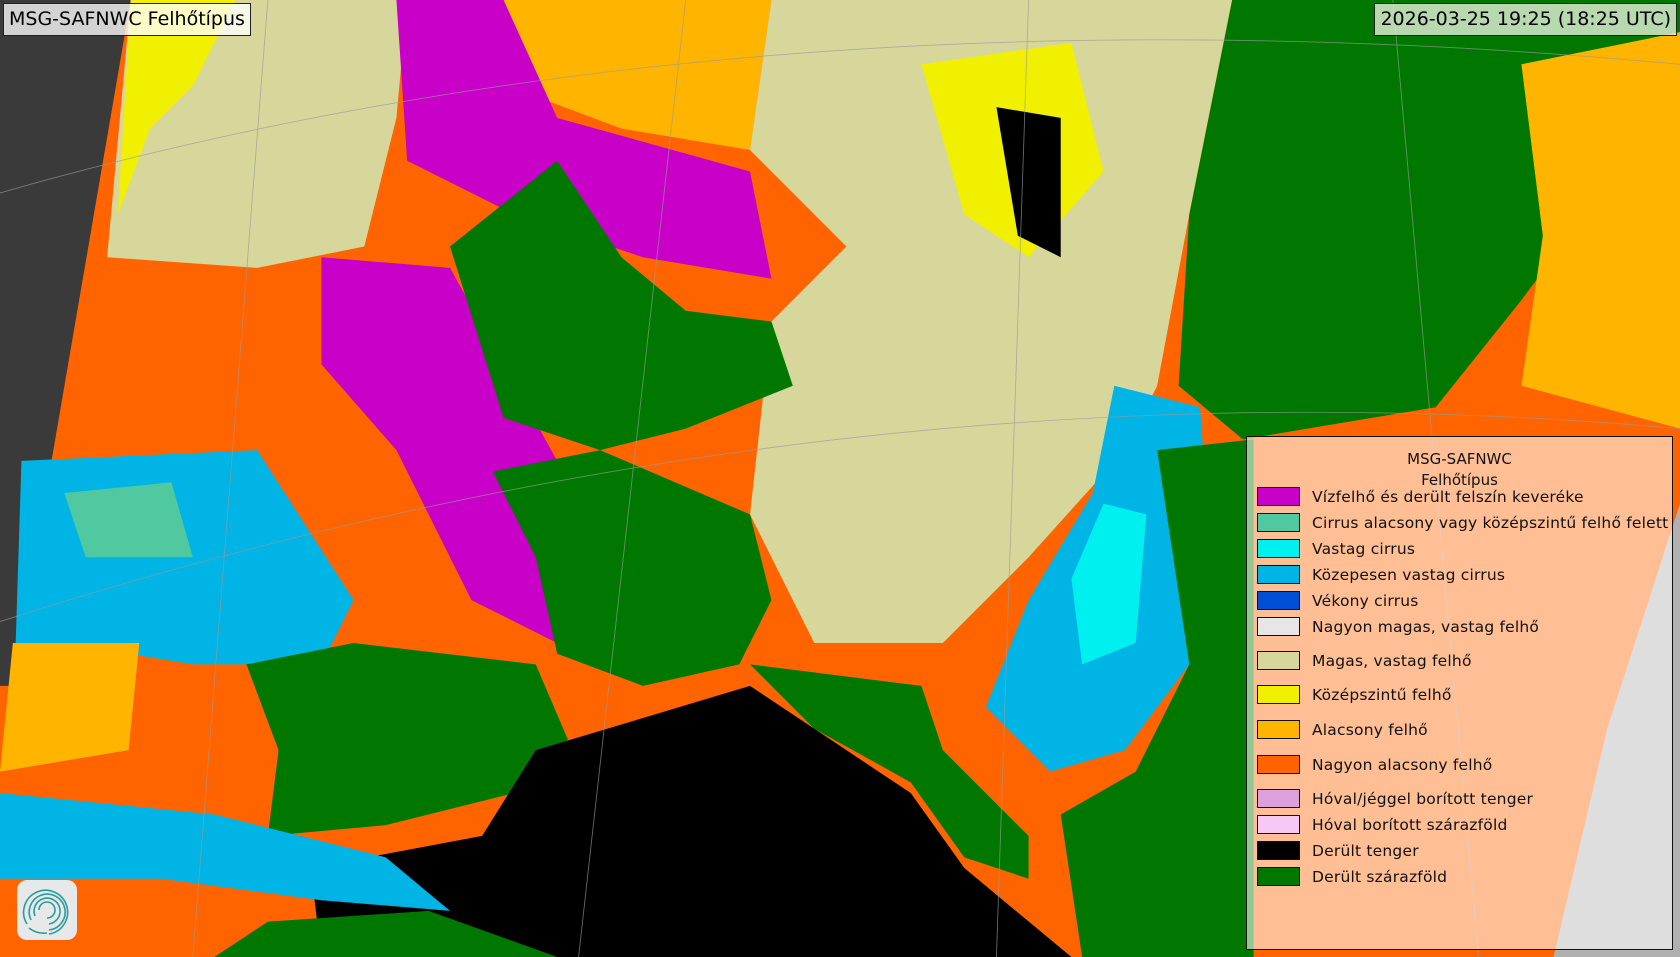 Image resolution: width=1680 pixels, height=957 pixels. What do you see at coordinates (1459, 459) in the screenshot?
I see `legend-title-line1: MSG-SAFNWC` at bounding box center [1459, 459].